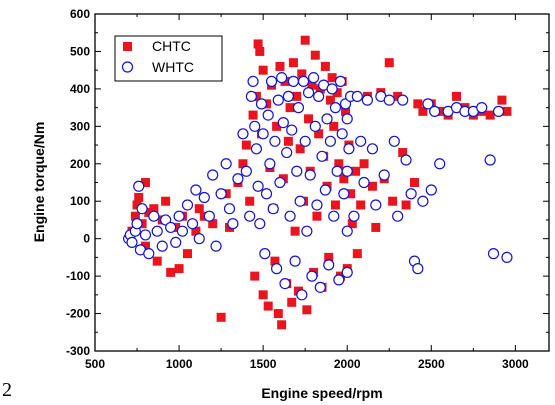 Image resolution: width=555 pixels, height=405 pixels. I want to click on legend-whtc-marker, so click(127, 67).